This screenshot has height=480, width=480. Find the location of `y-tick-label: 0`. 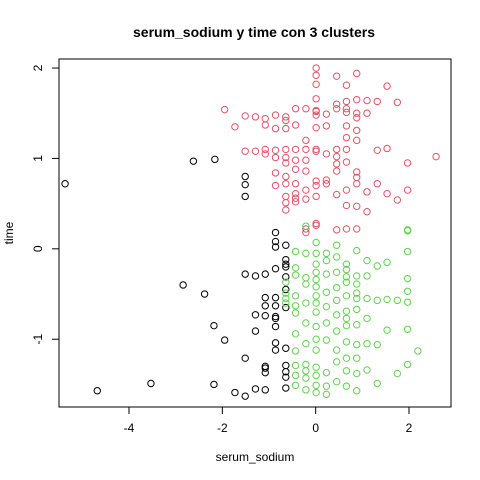

y-tick-label: 0 is located at coordinates (38, 248).